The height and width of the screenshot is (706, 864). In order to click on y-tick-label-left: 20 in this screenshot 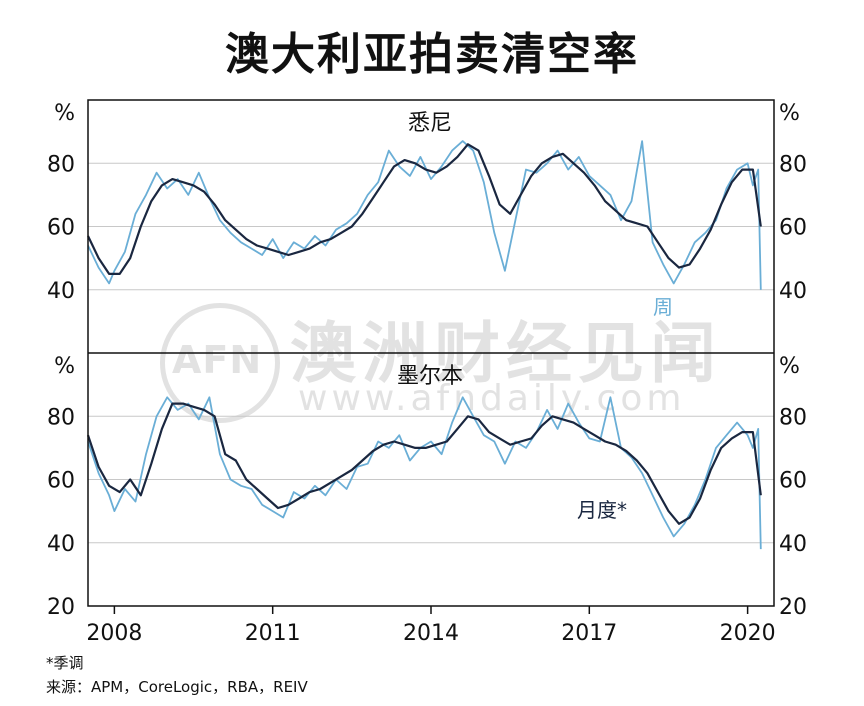, I will do `click(61, 607)`.